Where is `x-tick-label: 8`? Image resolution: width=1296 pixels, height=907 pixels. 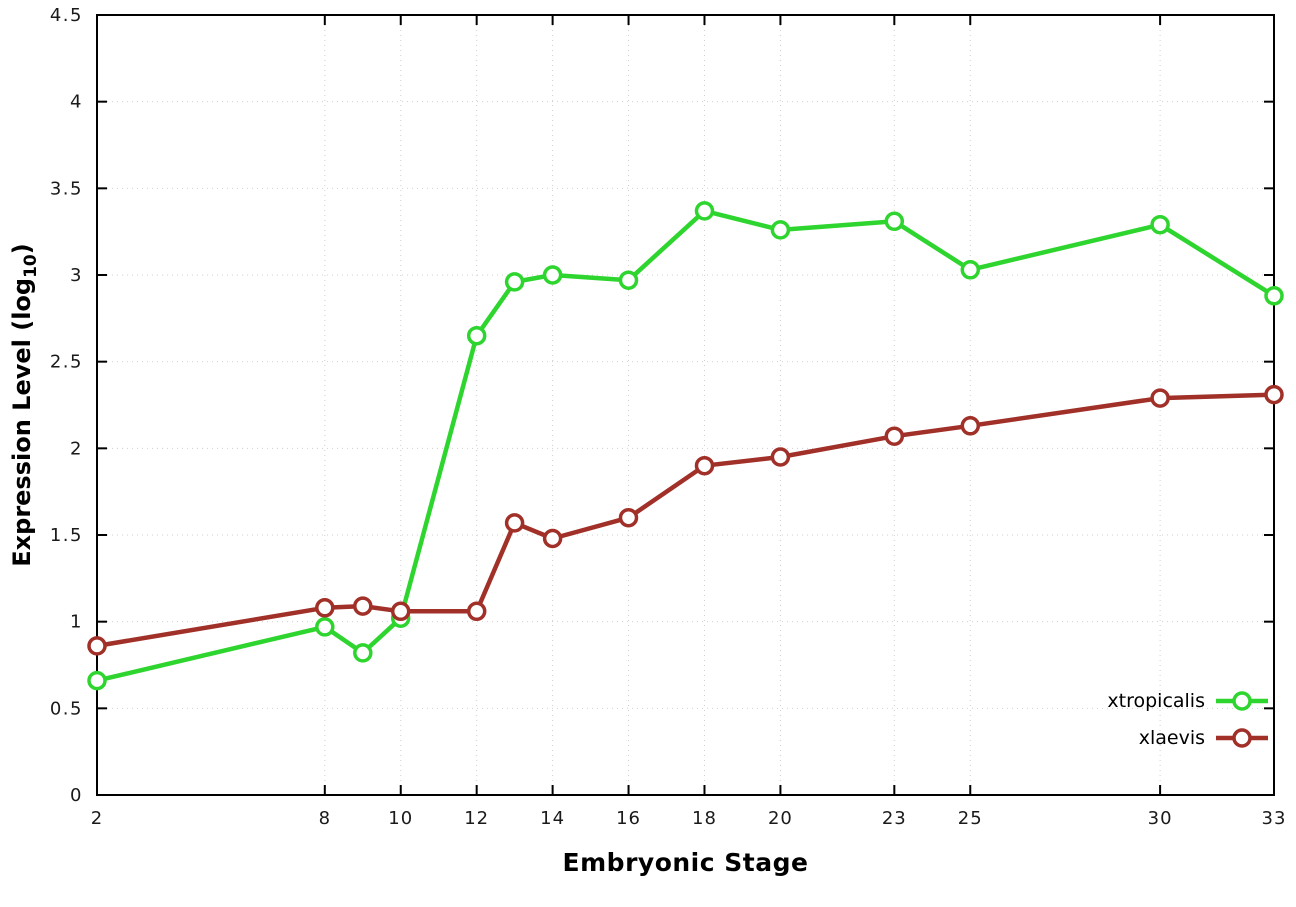
x-tick-label: 8 is located at coordinates (325, 818).